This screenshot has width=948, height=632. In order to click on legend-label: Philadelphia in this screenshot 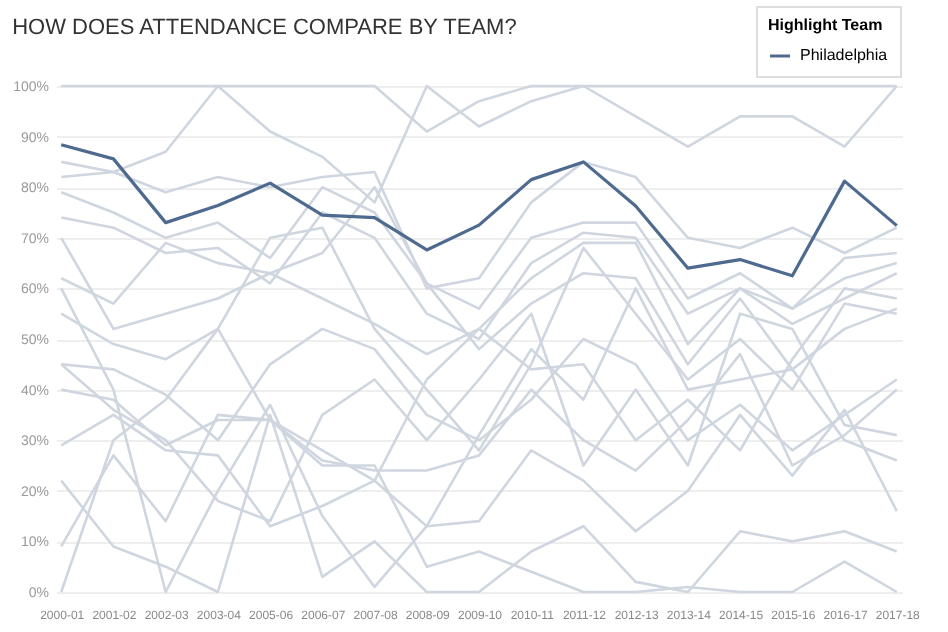, I will do `click(844, 55)`.